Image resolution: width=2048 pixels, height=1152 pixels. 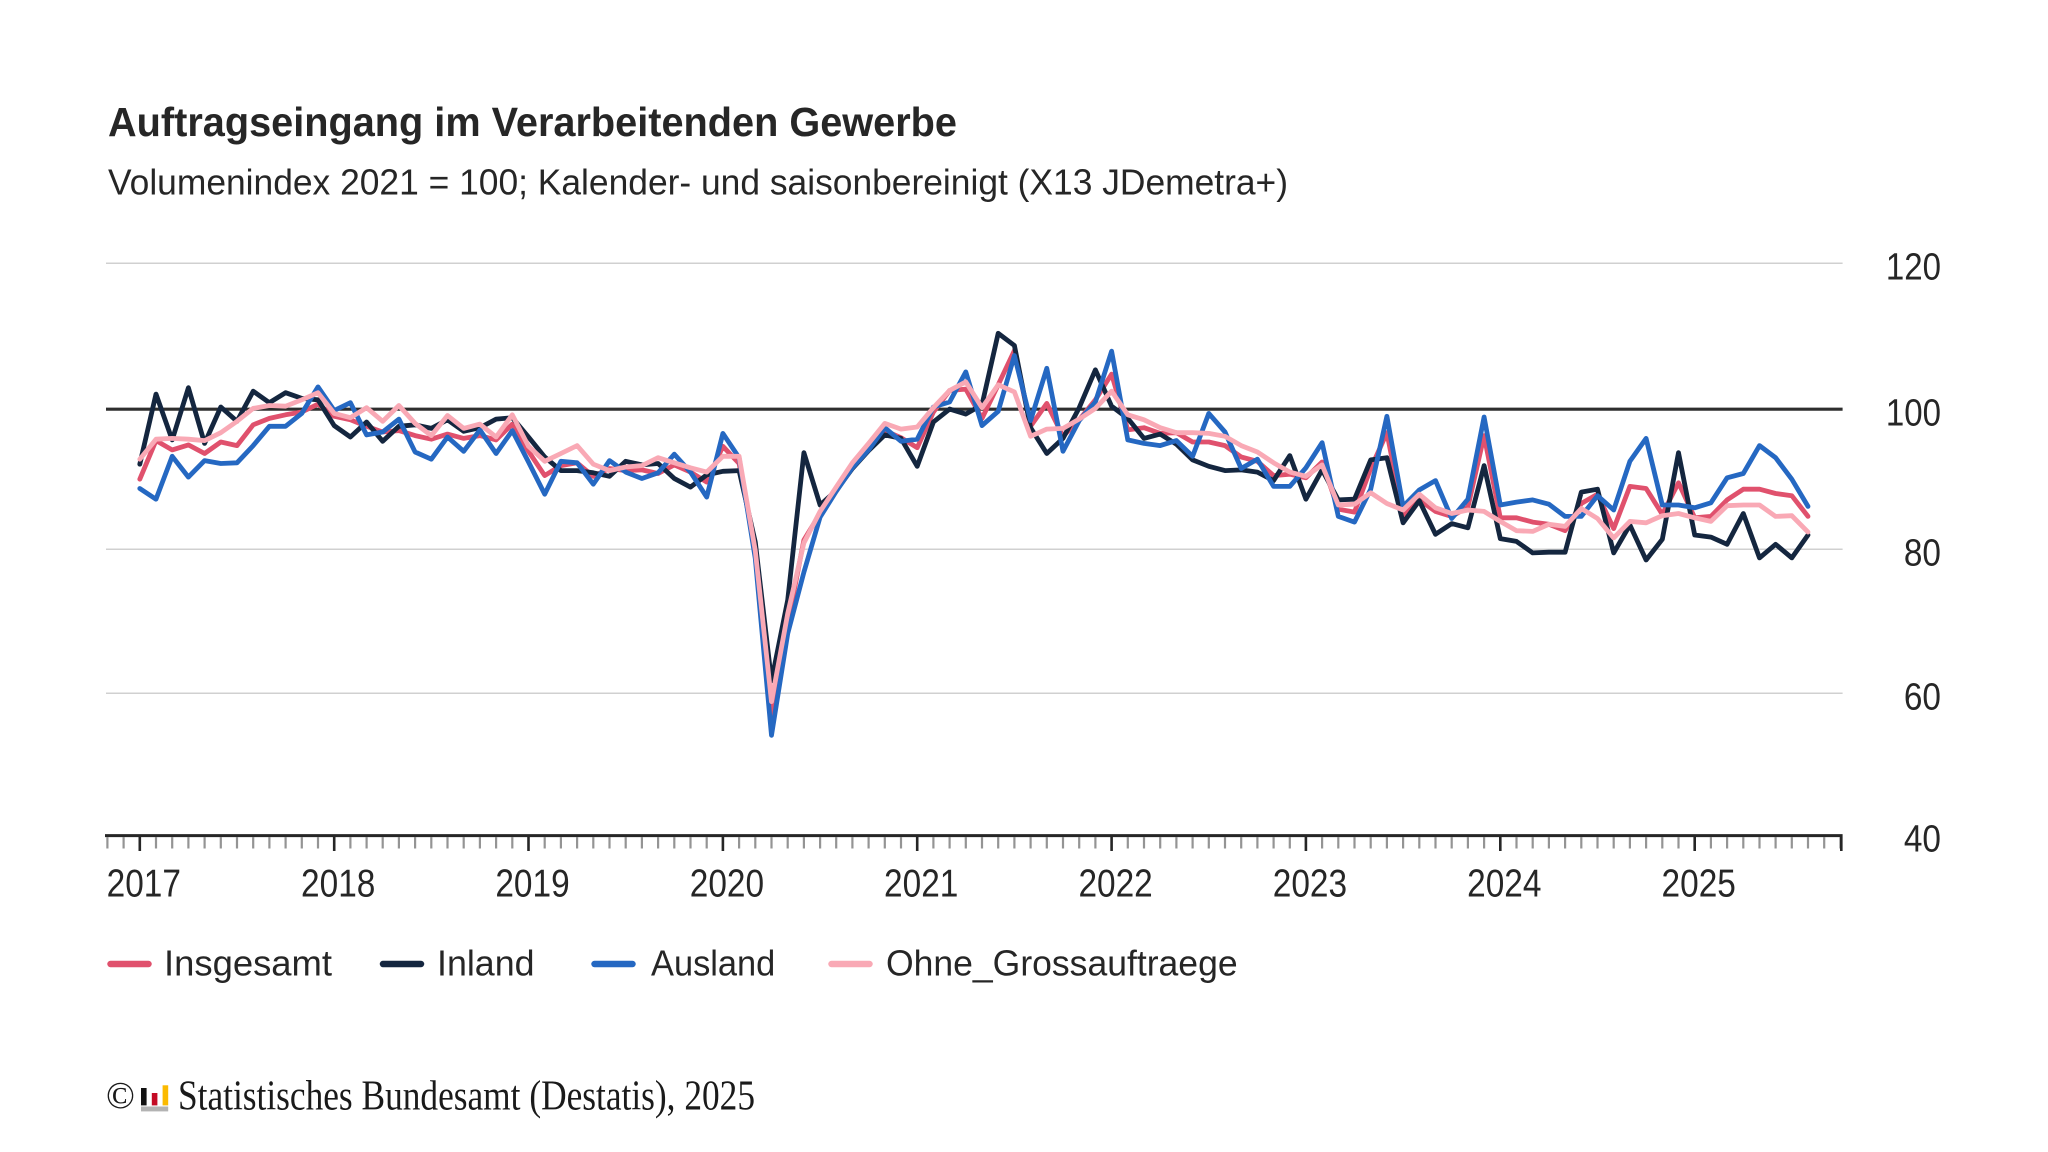 What do you see at coordinates (1115, 884) in the screenshot?
I see `svg-text: 2022` at bounding box center [1115, 884].